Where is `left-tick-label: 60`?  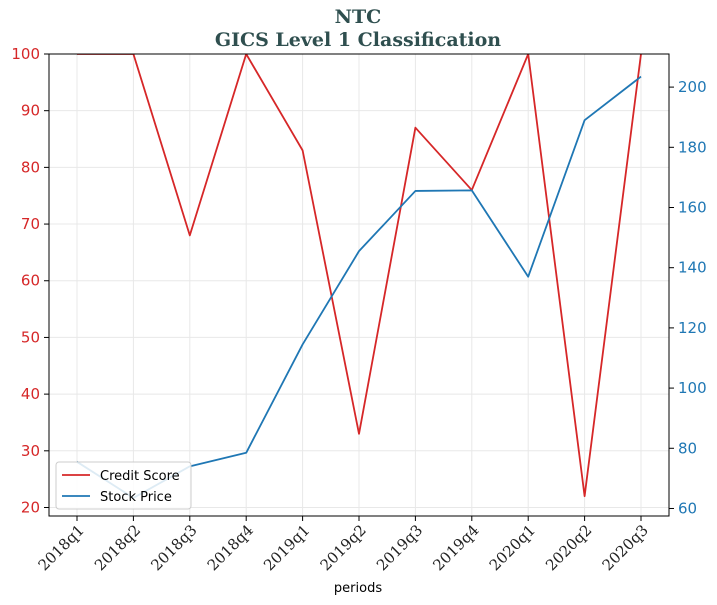
left-tick-label: 60 is located at coordinates (30, 281).